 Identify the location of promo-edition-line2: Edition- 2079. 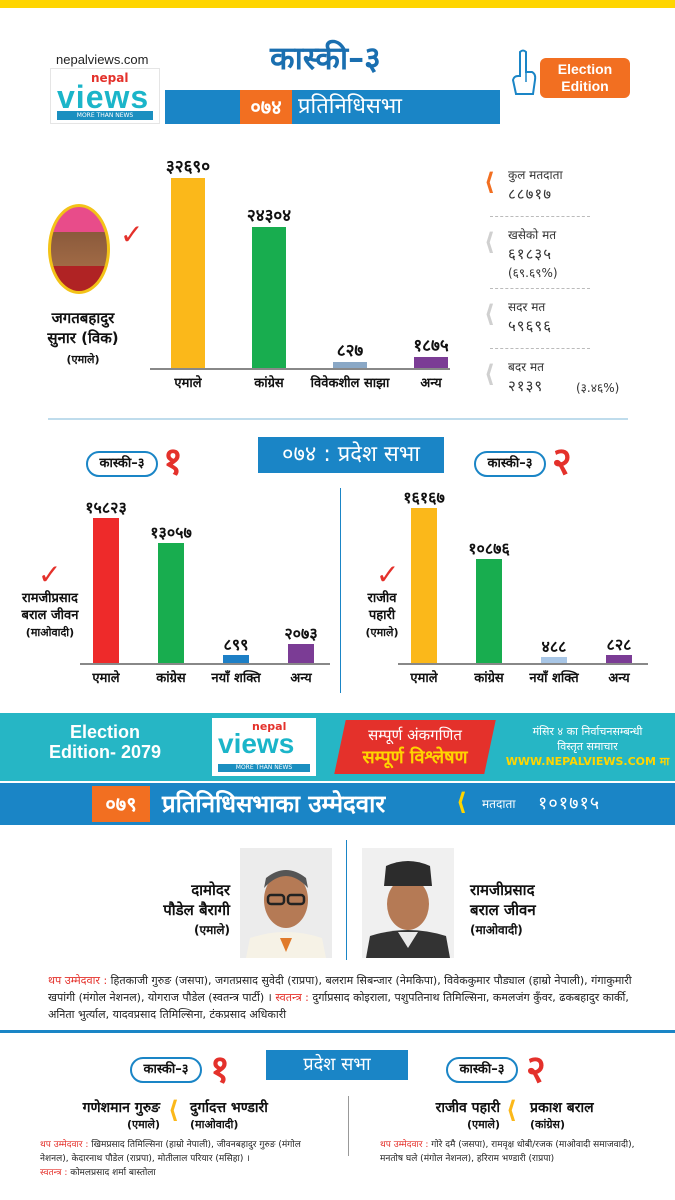
(105, 752).